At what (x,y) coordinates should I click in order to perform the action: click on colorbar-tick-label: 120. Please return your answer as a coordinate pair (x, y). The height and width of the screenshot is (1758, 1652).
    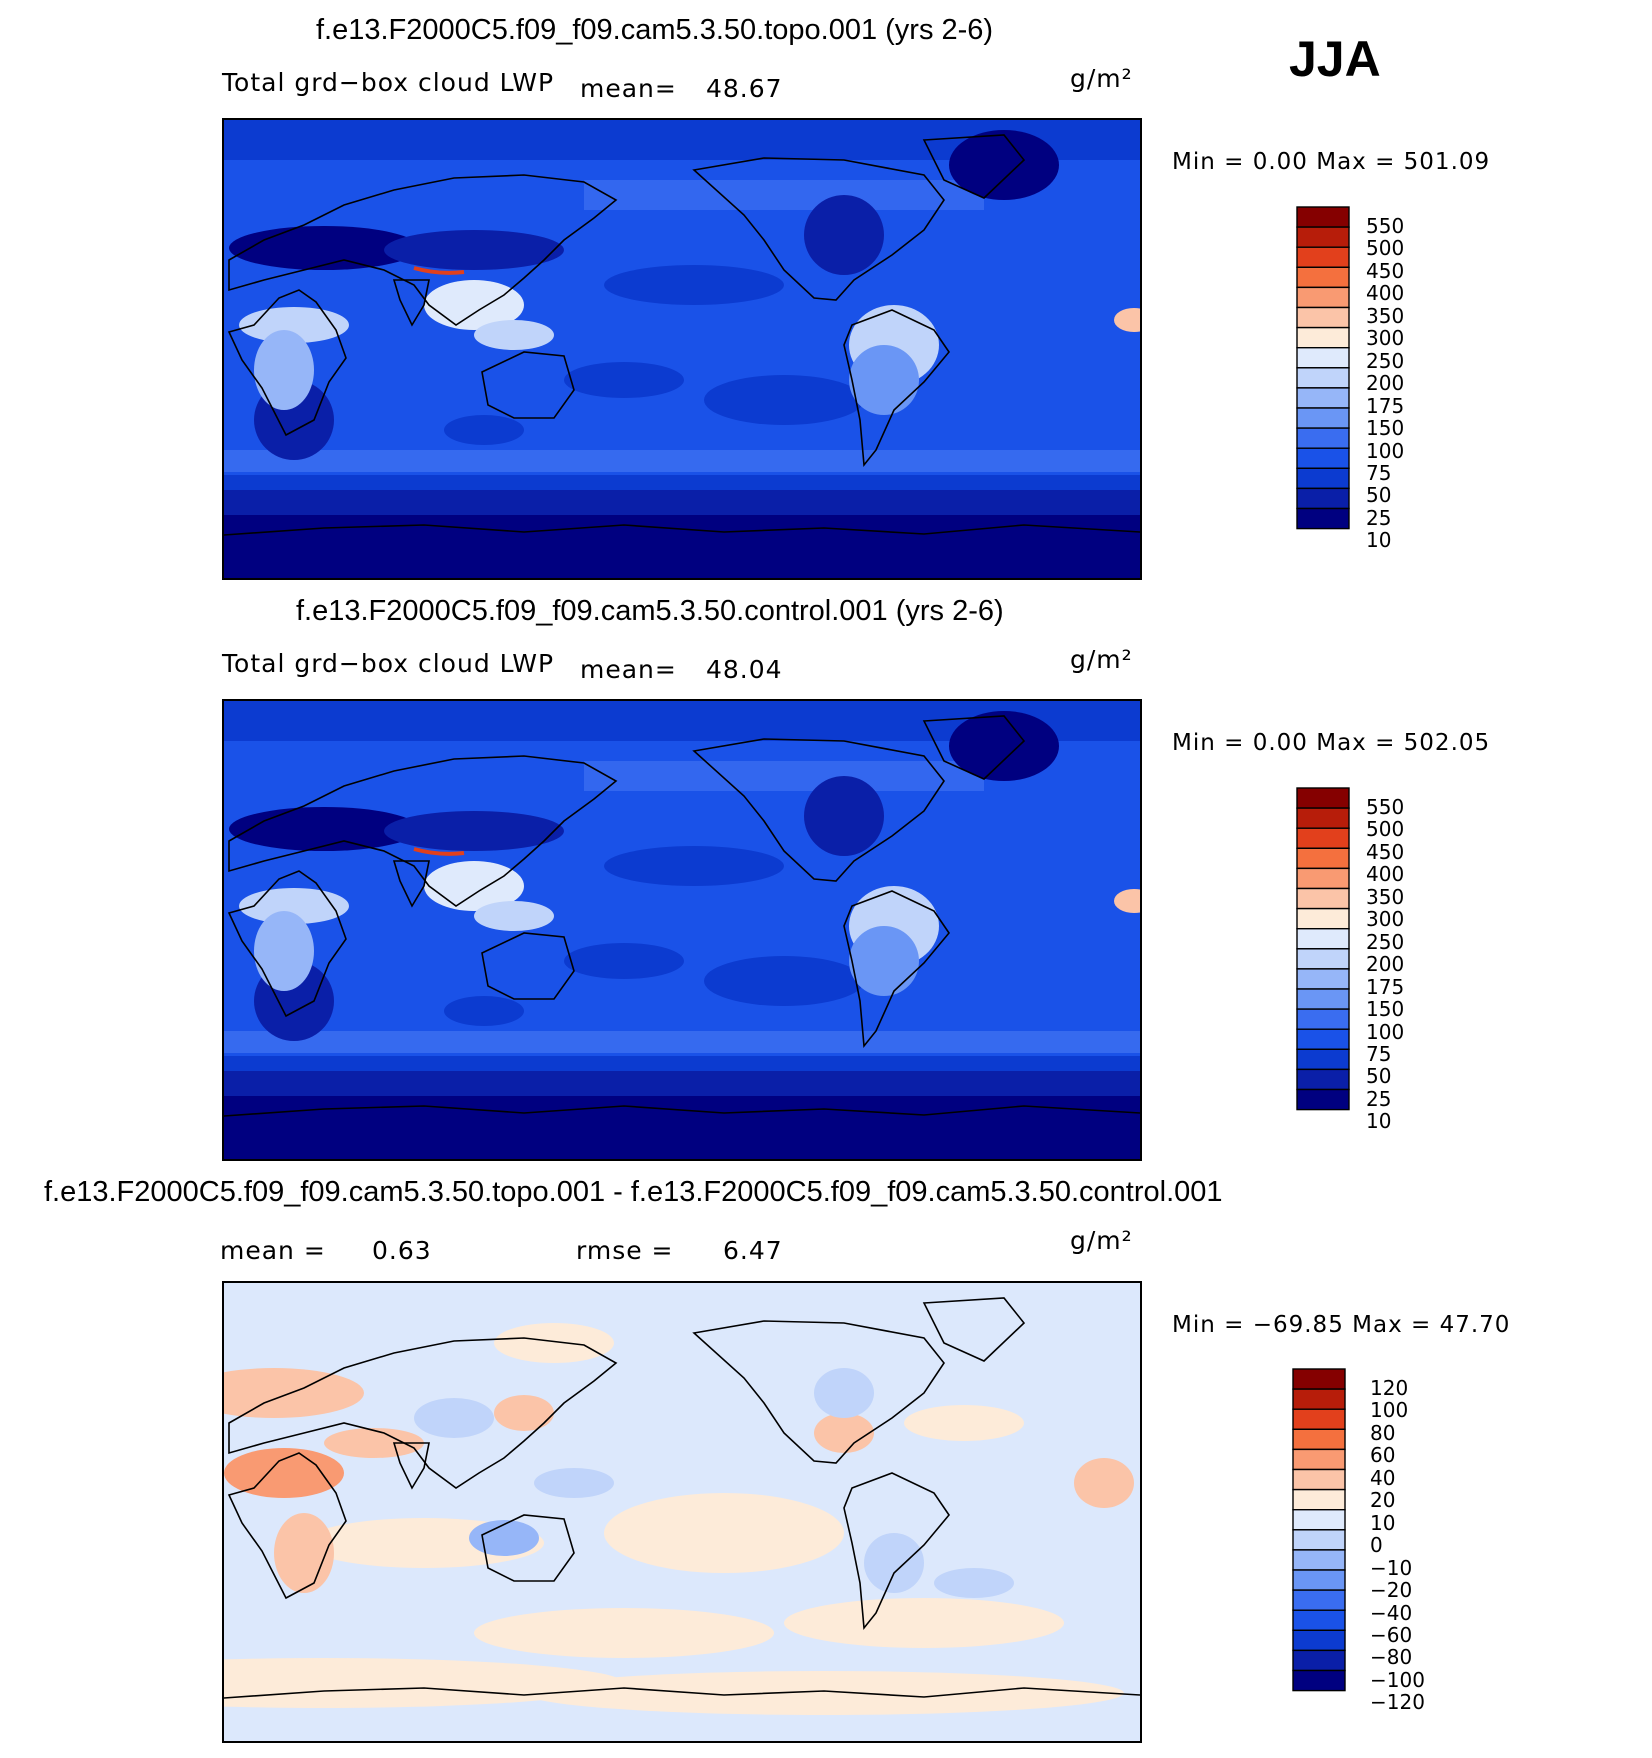
    Looking at the image, I should click on (1389, 1388).